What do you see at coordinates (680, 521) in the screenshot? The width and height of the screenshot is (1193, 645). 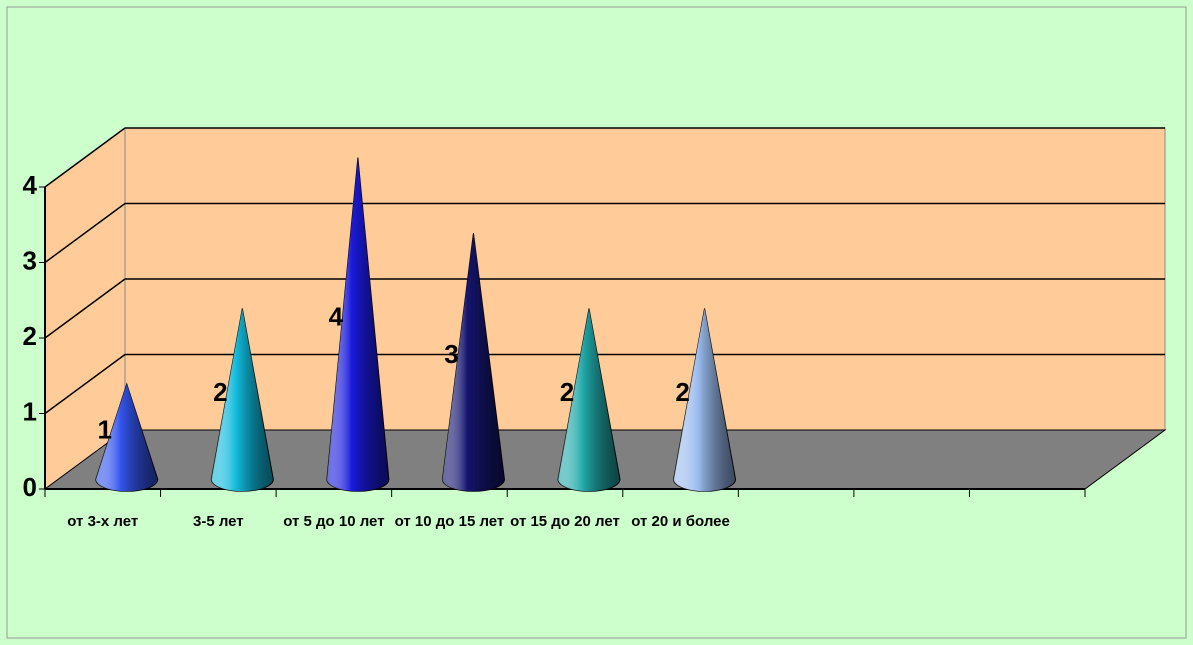 I see `x-tick-label: от 20 и более` at bounding box center [680, 521].